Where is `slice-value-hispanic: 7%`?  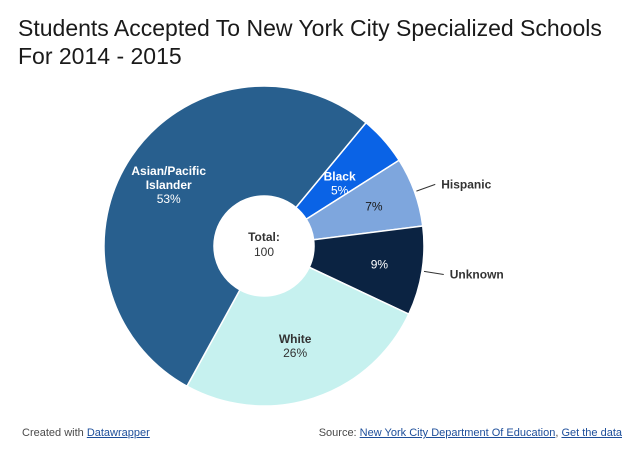
slice-value-hispanic: 7% is located at coordinates (374, 206).